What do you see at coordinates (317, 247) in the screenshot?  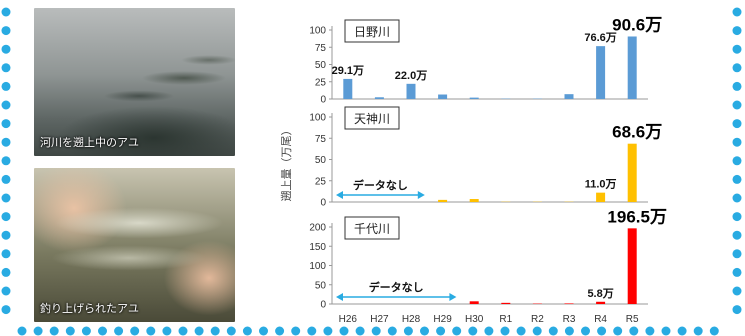 I see `y-tick-label: 150` at bounding box center [317, 247].